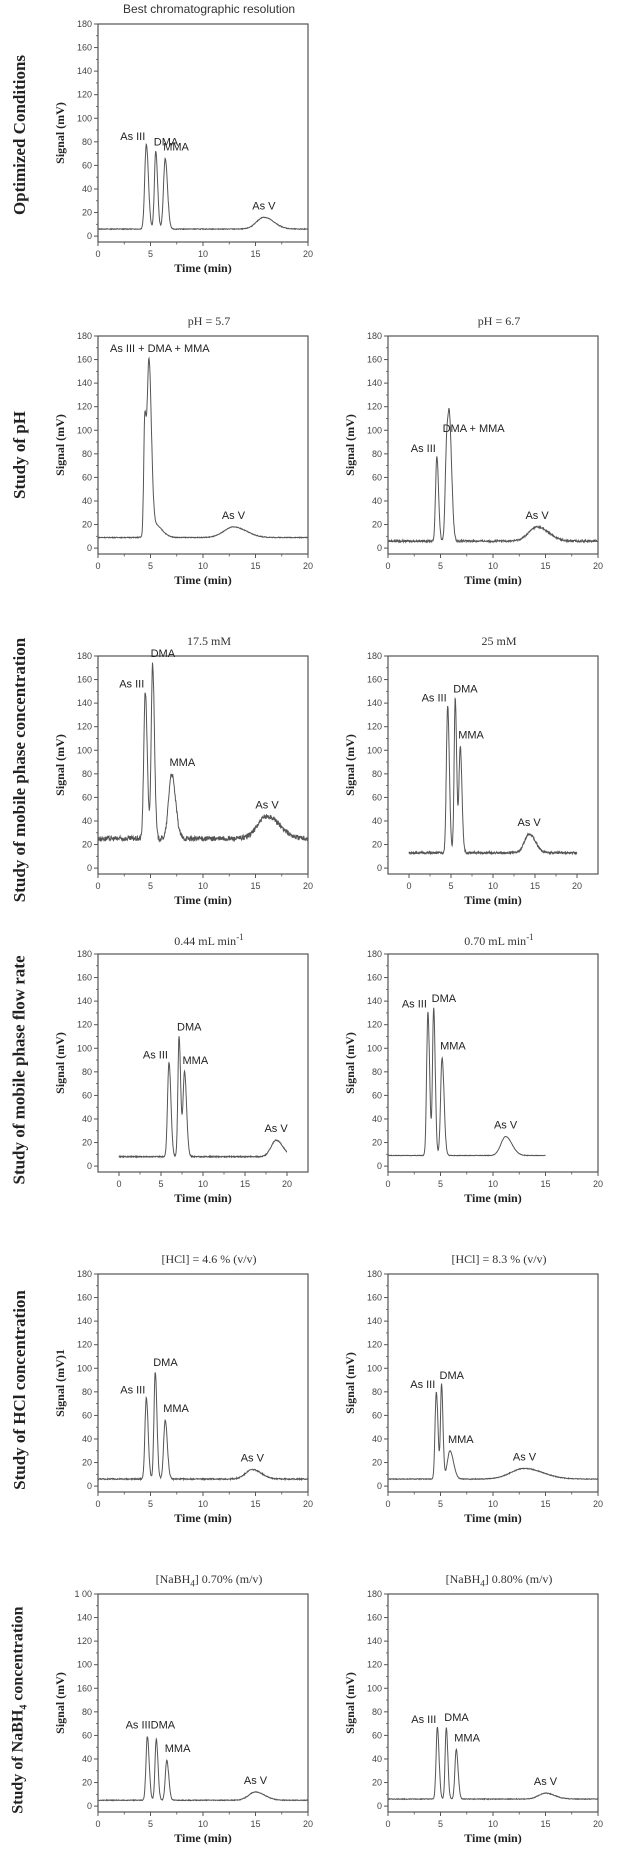 The width and height of the screenshot is (643, 1870). Describe the element at coordinates (208, 641) in the screenshot. I see `chart-title-text: 17.5 mM` at that location.